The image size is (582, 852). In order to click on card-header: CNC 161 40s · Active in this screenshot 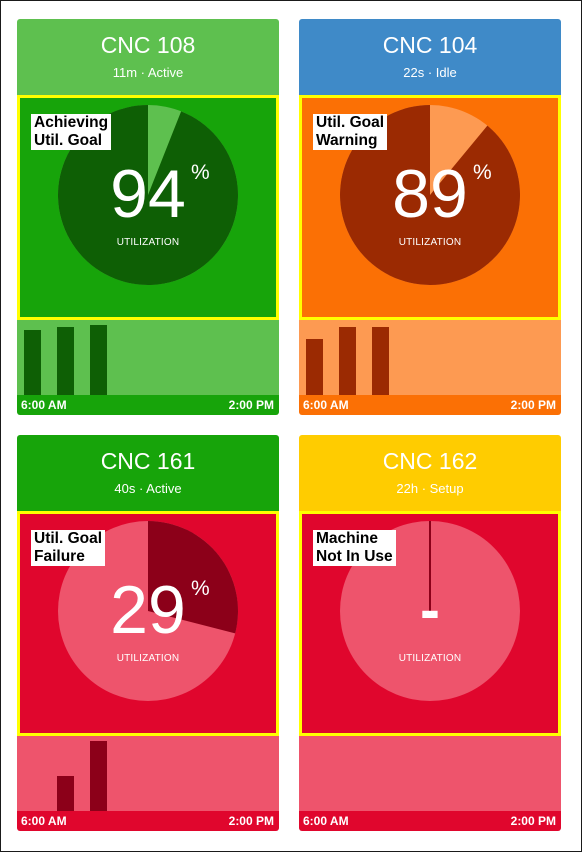, I will do `click(148, 473)`.